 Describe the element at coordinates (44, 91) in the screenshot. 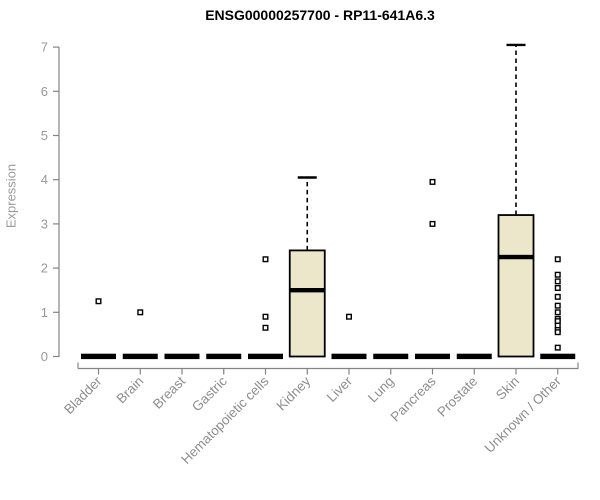

I see `y-tick-label: 6` at that location.